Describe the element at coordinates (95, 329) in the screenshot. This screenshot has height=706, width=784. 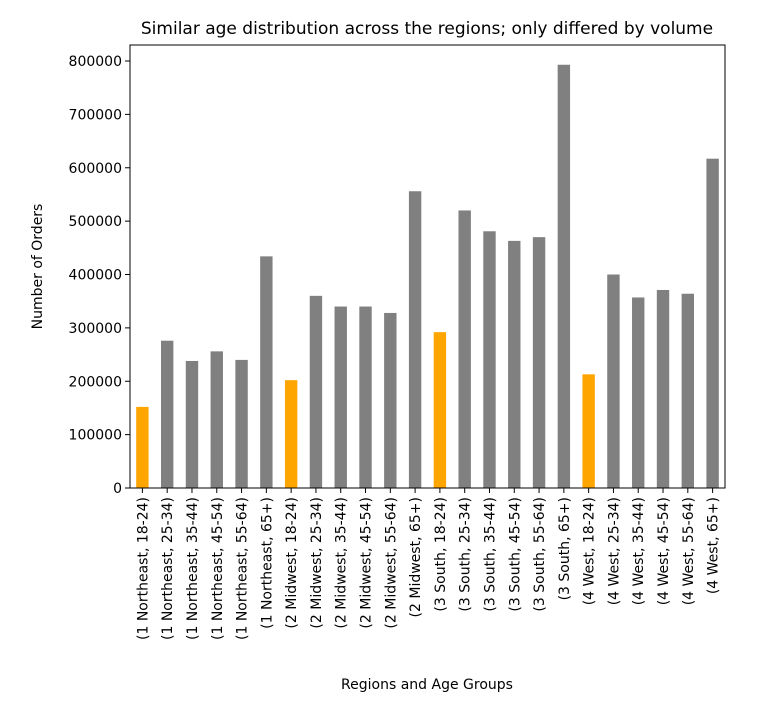
I see `y-tick-label: 300000` at that location.